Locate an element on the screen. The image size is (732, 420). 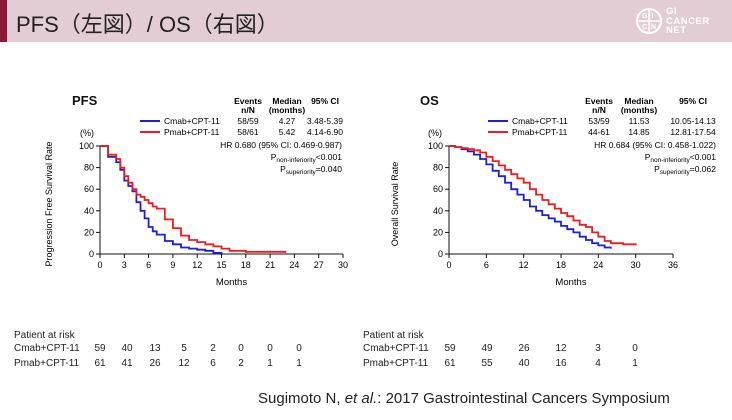
risk-row-label: Pmab+CPT-11 is located at coordinates (396, 363).